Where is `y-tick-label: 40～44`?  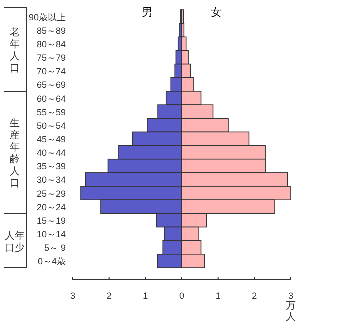
y-tick-label: 40～44 is located at coordinates (51, 153).